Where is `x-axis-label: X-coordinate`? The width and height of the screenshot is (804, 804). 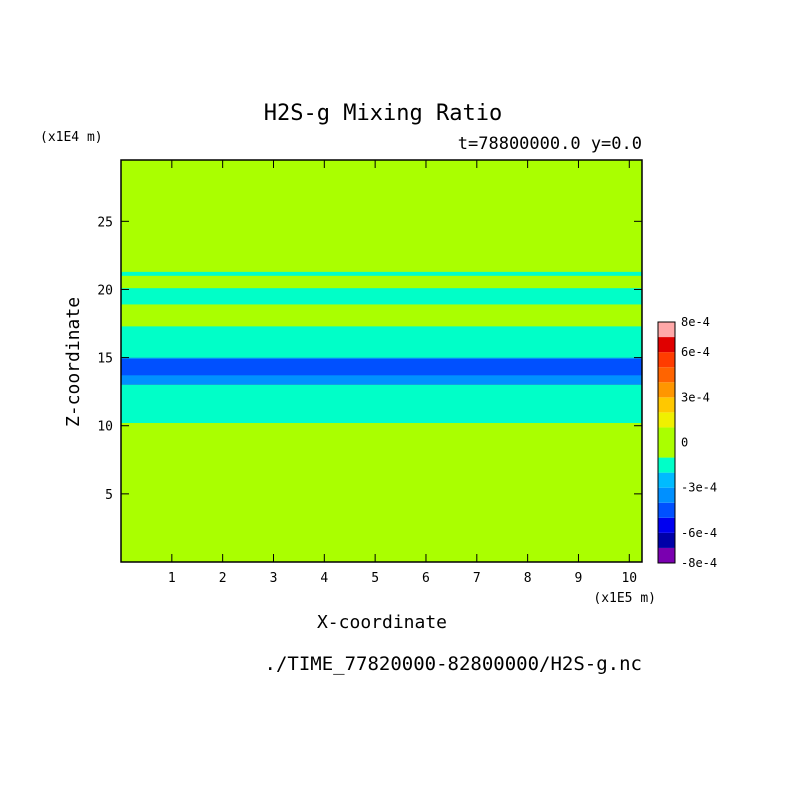 x-axis-label: X-coordinate is located at coordinates (382, 622).